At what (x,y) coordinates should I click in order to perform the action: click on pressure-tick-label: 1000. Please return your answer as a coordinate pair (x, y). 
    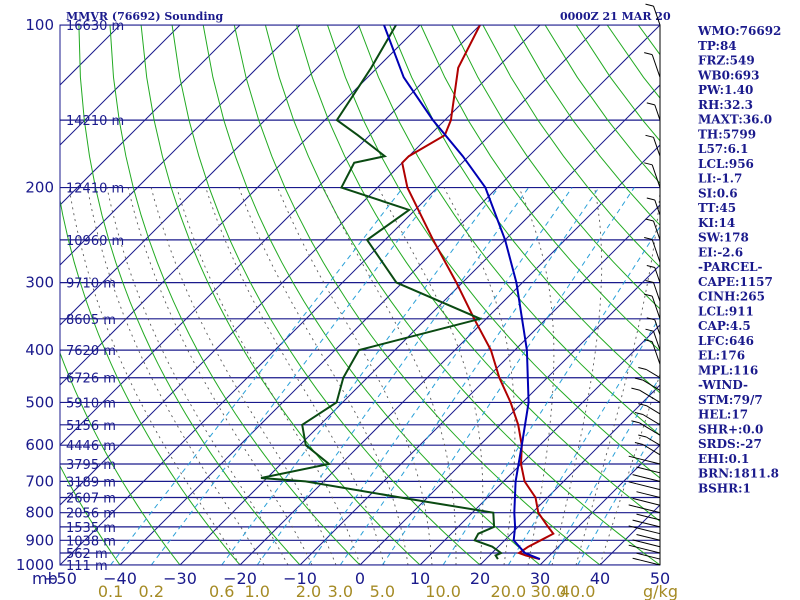
    Looking at the image, I should click on (35, 565).